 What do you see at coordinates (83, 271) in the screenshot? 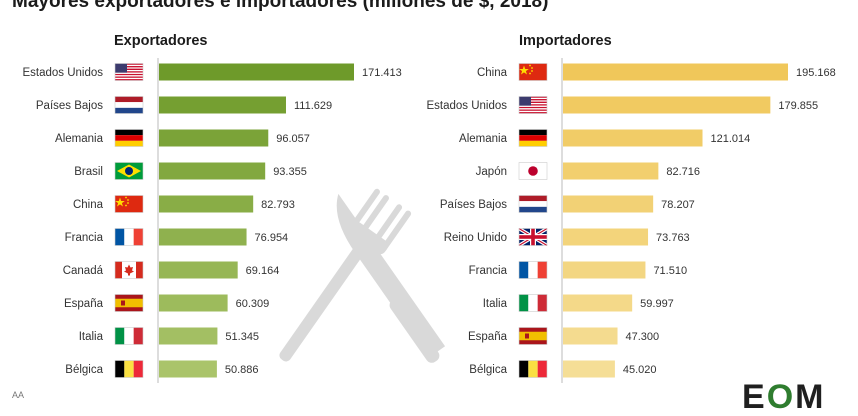
I see `category-label: Canadá` at bounding box center [83, 271].